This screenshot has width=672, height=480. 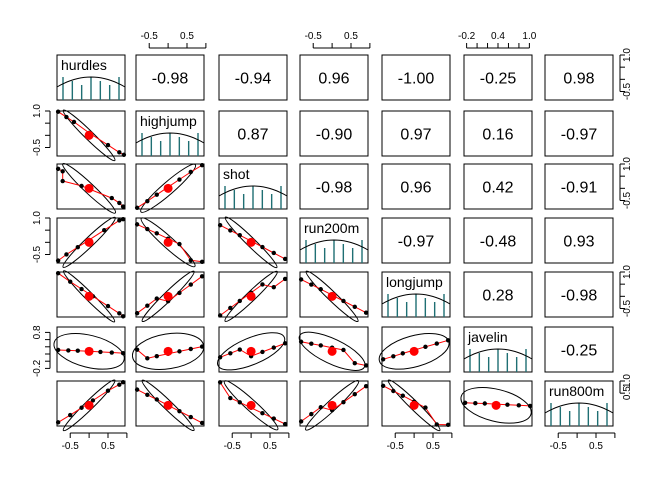 What do you see at coordinates (497, 296) in the screenshot?
I see `correlation-value: 0.28` at bounding box center [497, 296].